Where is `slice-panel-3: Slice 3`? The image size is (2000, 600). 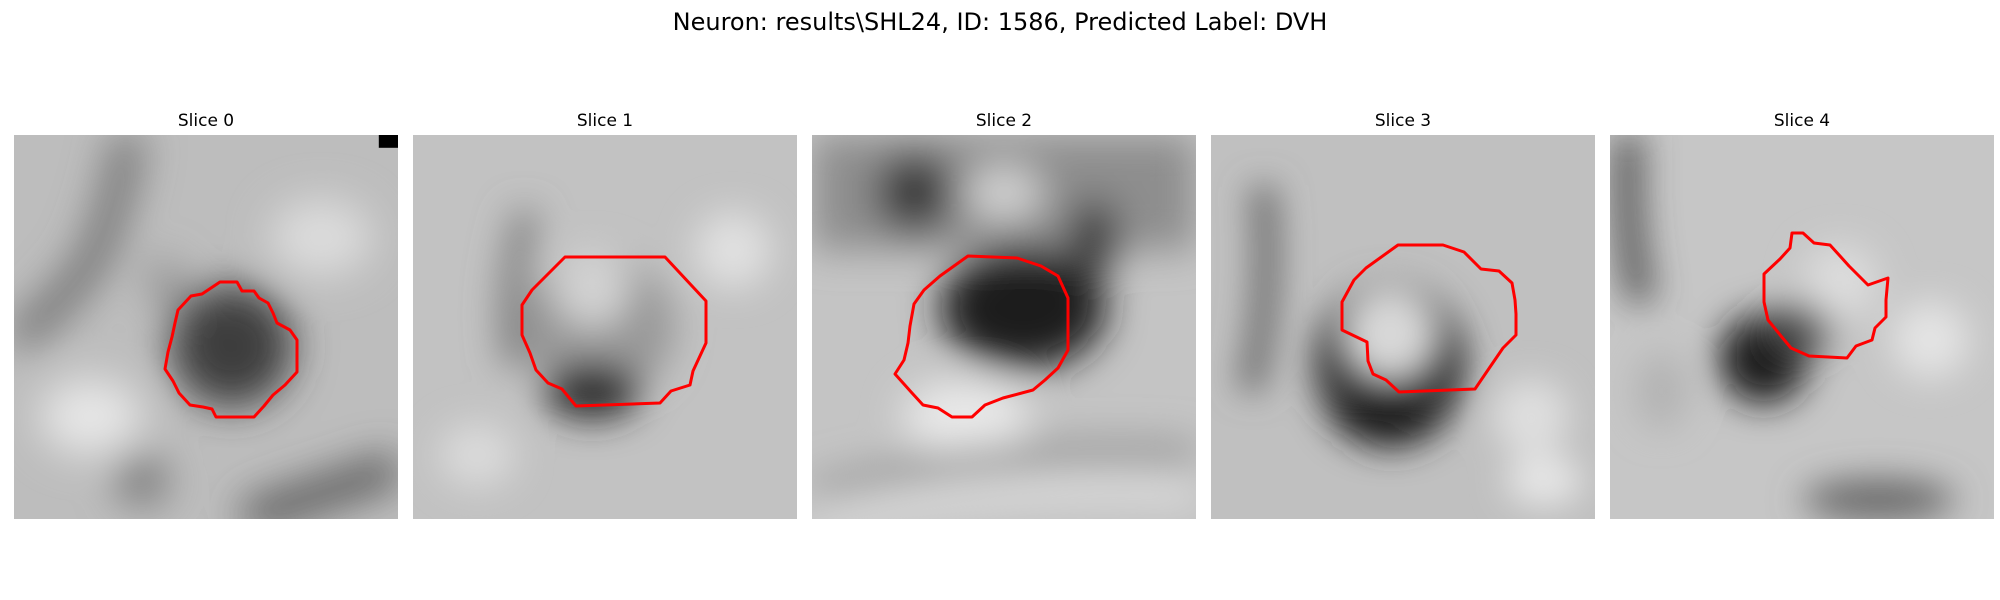
slice-panel-3: Slice 3 is located at coordinates (1403, 313).